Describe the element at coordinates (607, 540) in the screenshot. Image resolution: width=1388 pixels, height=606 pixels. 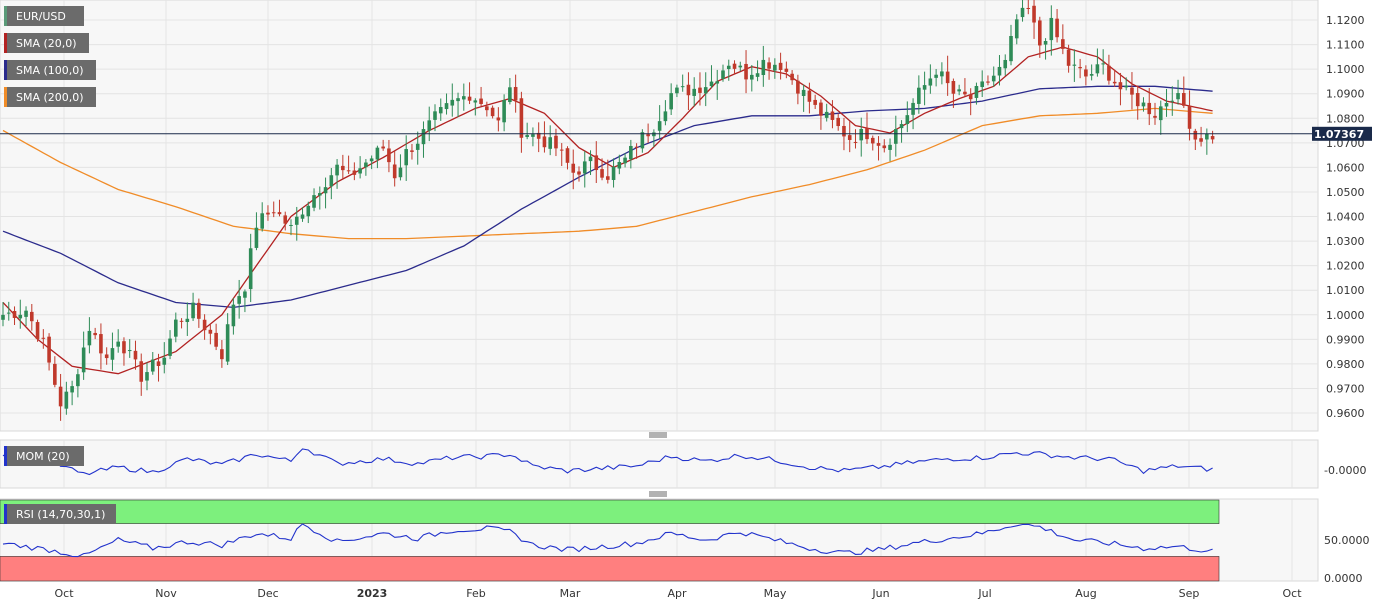
I see `rsi-line` at that location.